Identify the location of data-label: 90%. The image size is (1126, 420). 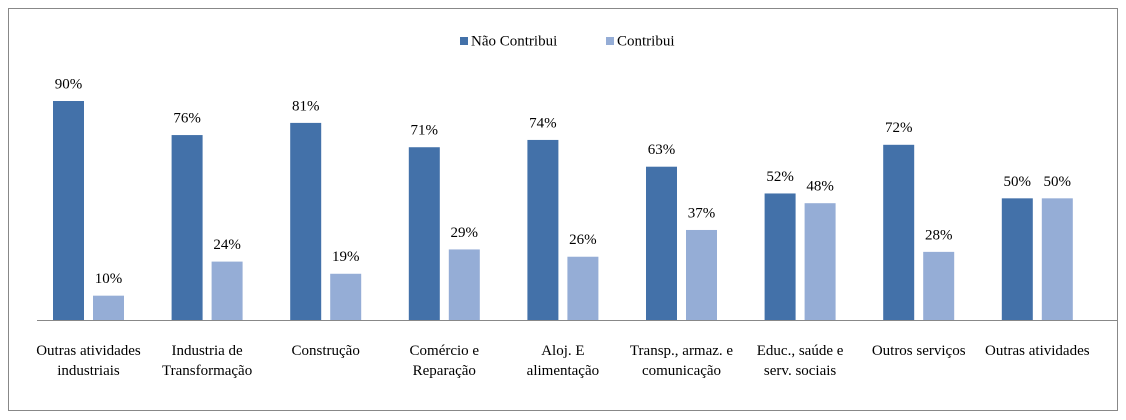
(69, 84).